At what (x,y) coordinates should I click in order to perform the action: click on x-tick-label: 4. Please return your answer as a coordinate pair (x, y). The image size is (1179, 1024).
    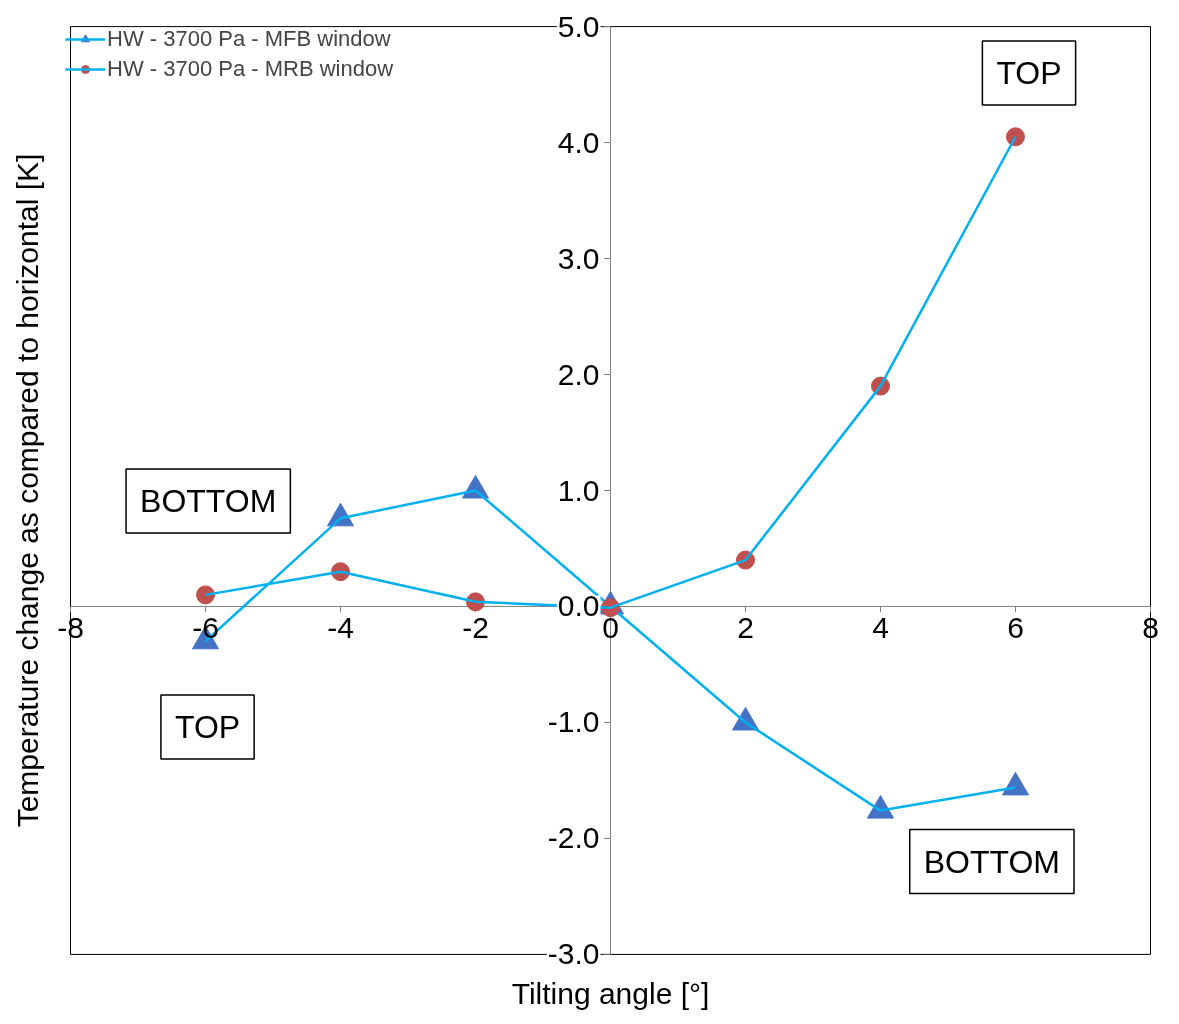
    Looking at the image, I should click on (880, 628).